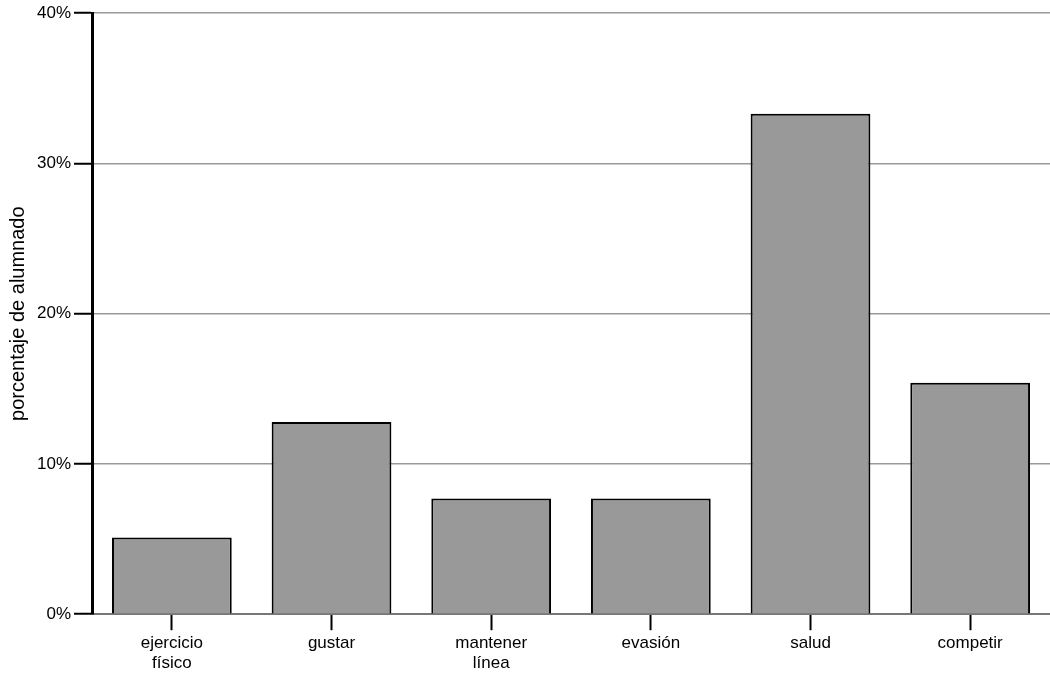 The width and height of the screenshot is (1050, 681). I want to click on y-tick-label: 30%, so click(54, 163).